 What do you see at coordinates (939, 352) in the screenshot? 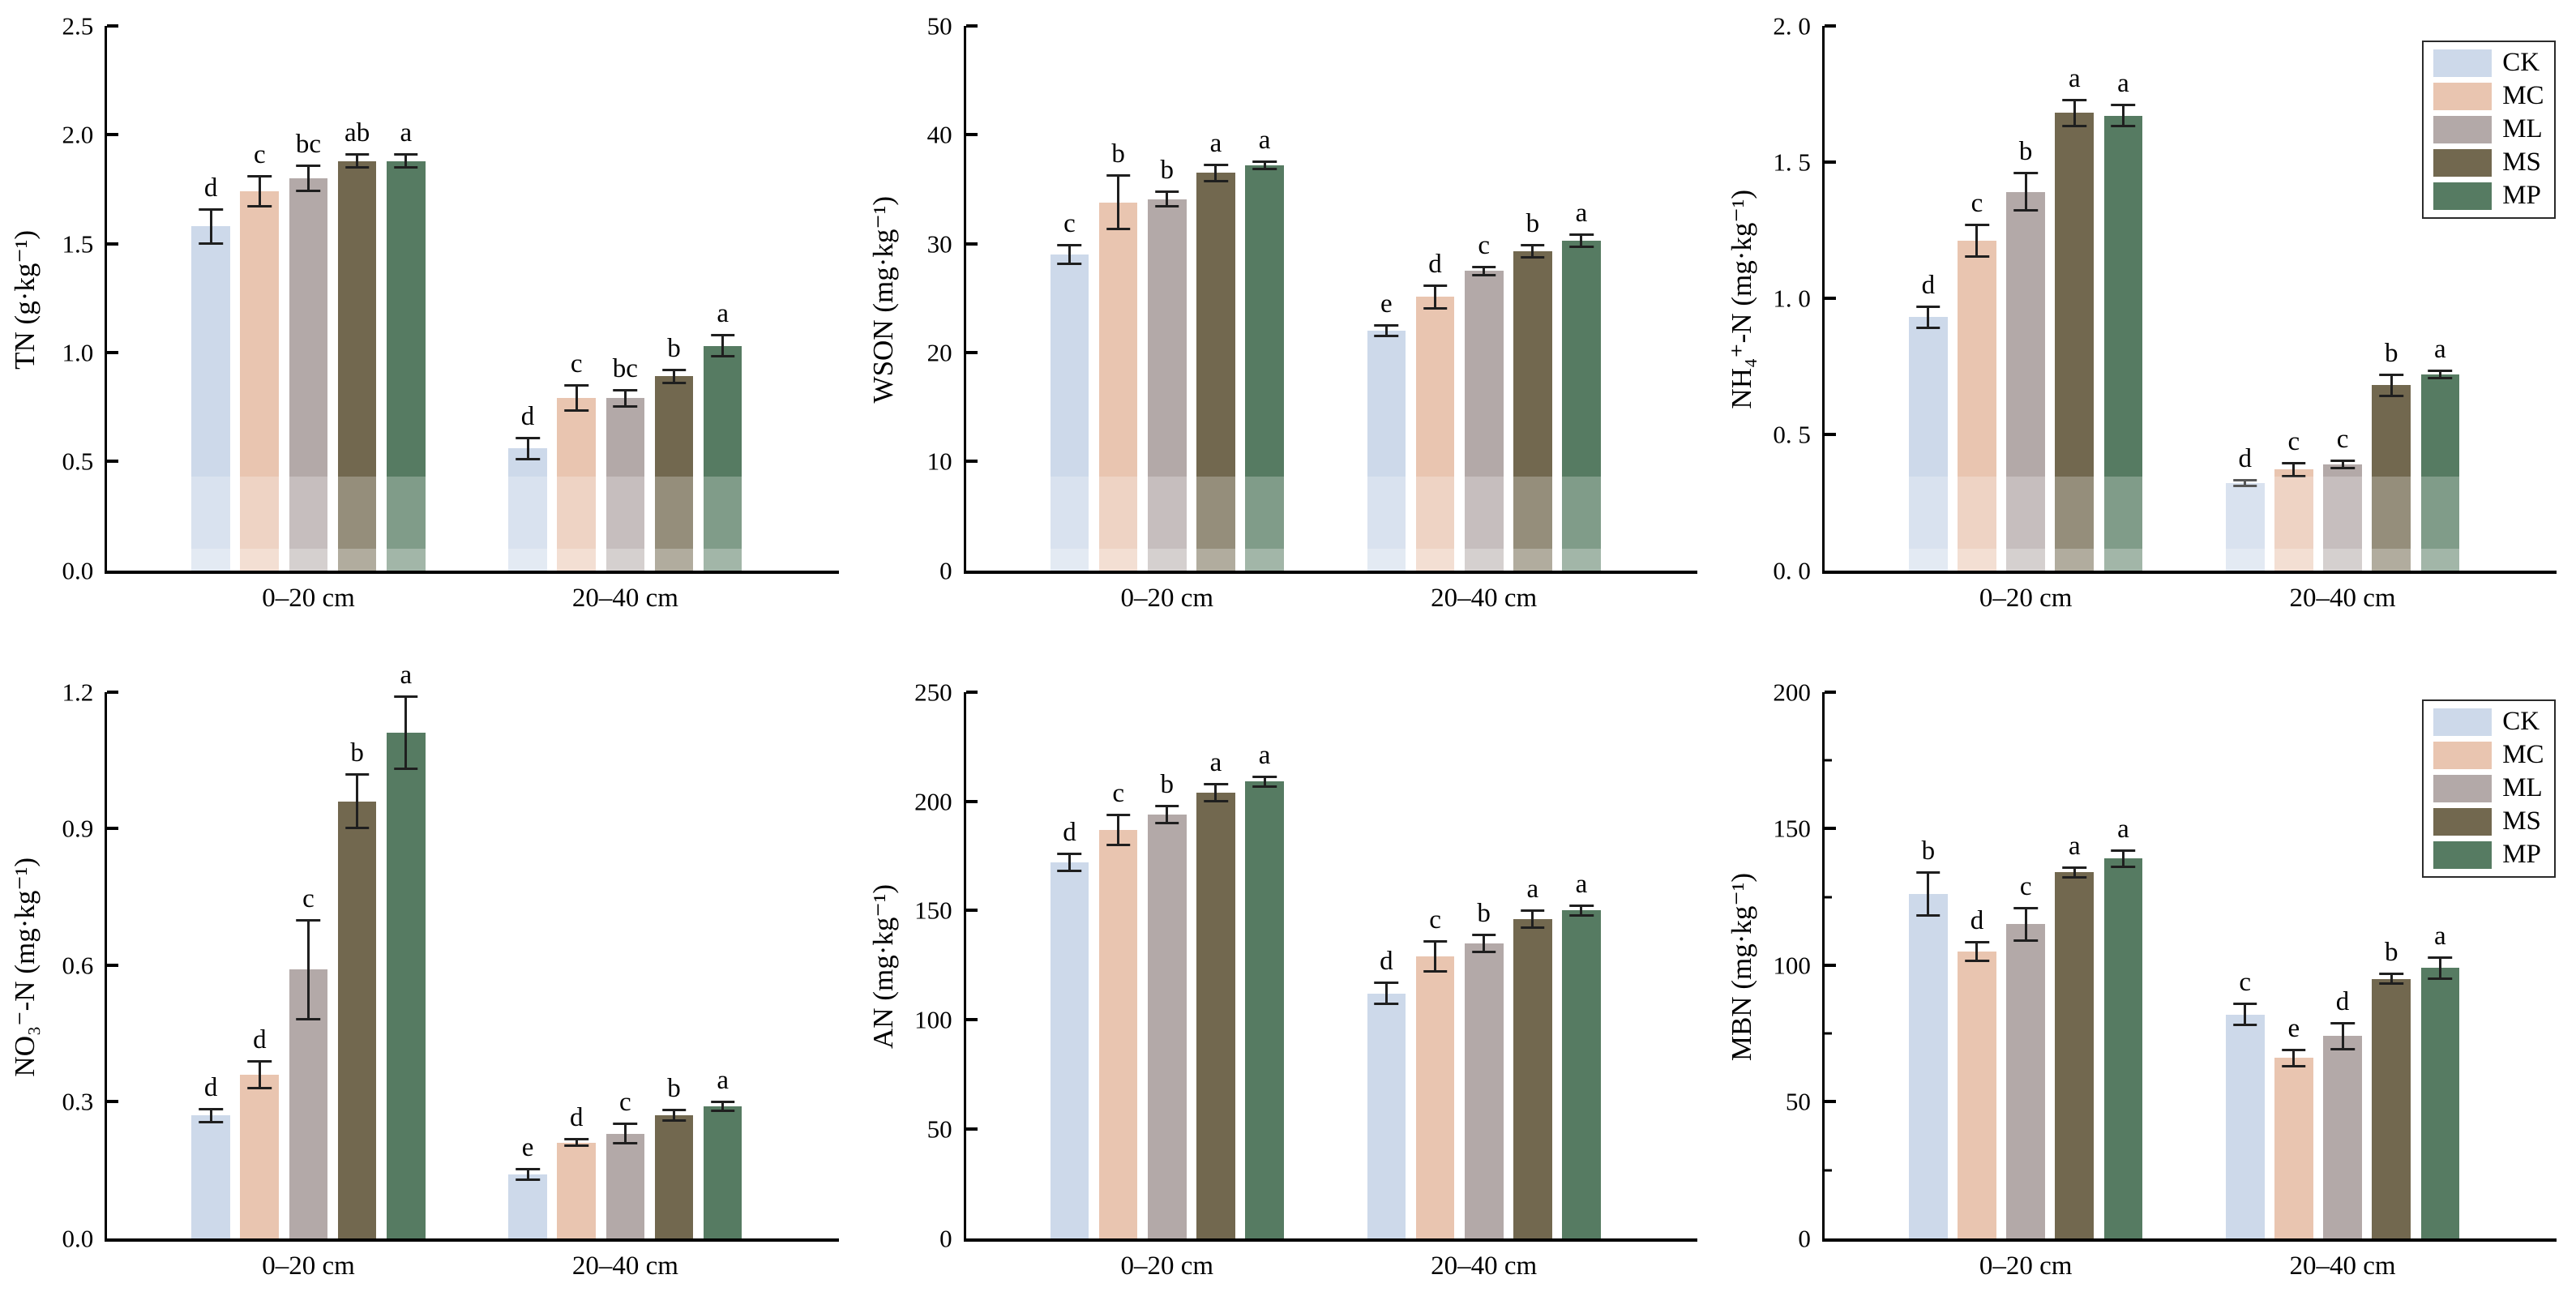
I see `y-tick-label: 20` at bounding box center [939, 352].